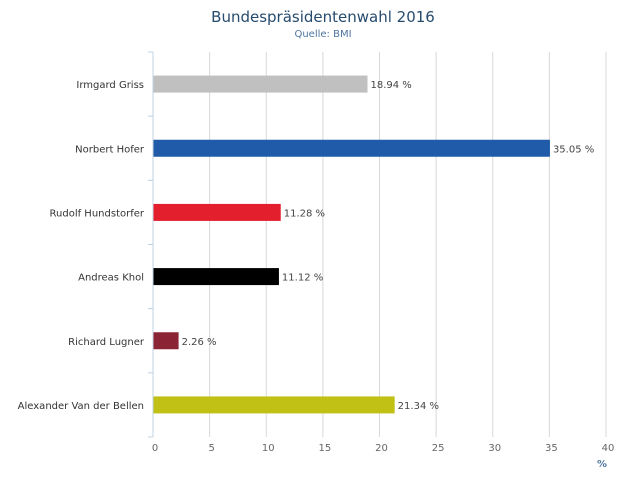 The width and height of the screenshot is (640, 486). Describe the element at coordinates (199, 342) in the screenshot. I see `data-label: 2.26 %` at that location.